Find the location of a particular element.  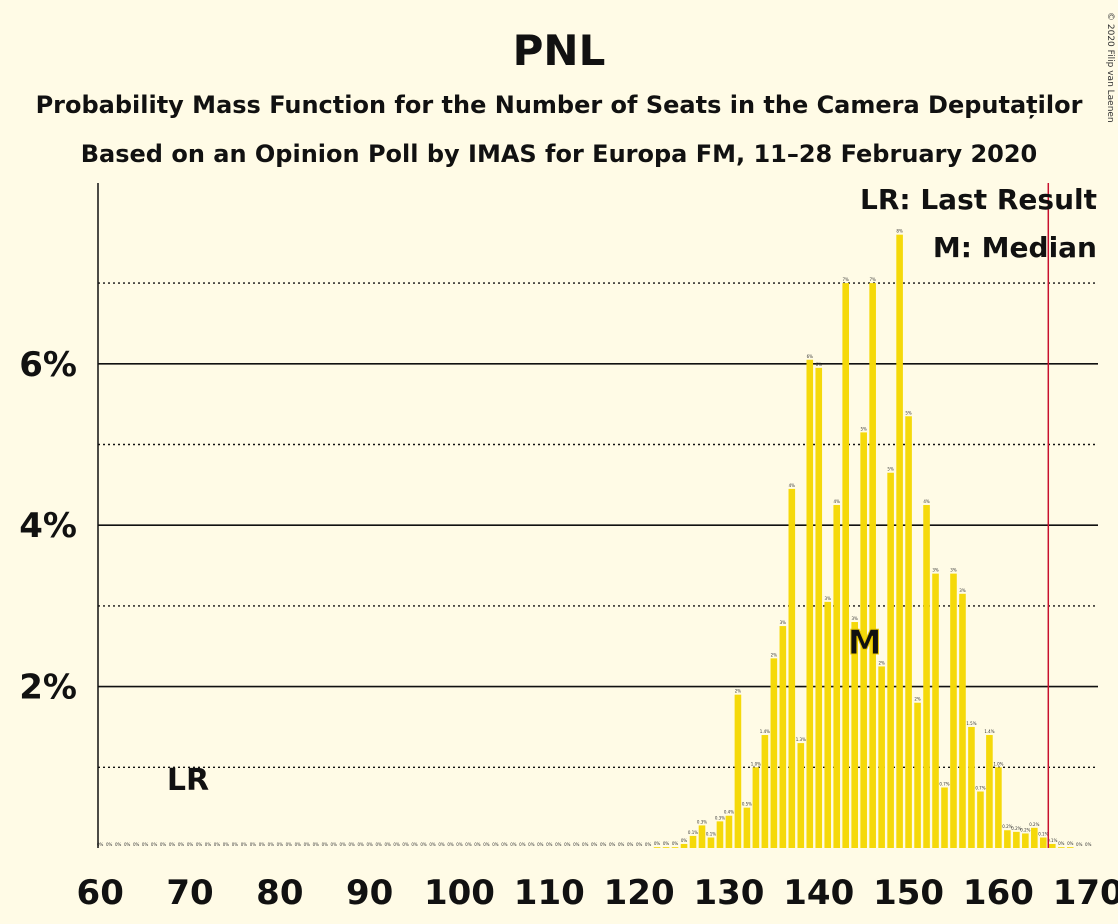

bar-label-83: 0% is located at coordinates (307, 844).